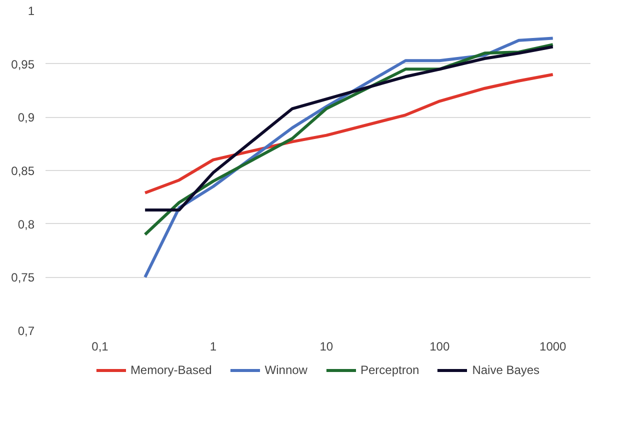 The image size is (624, 422). I want to click on y-tick-label: 1, so click(31, 11).